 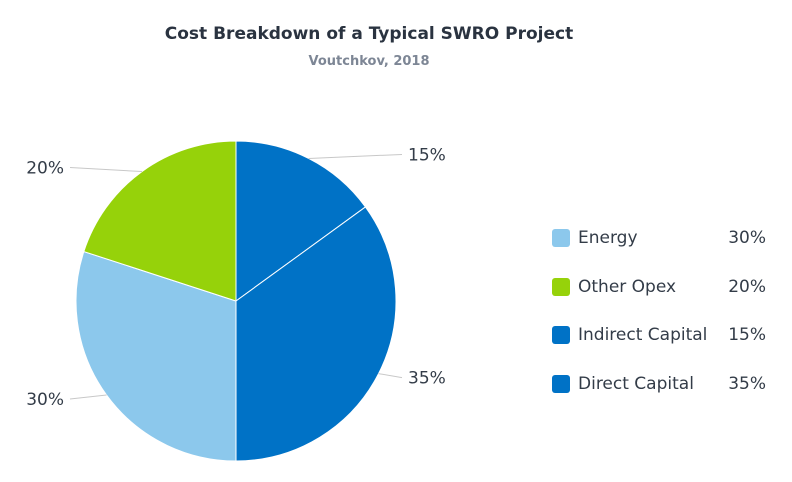 I want to click on legend-label: Indirect Capital, so click(x=643, y=335).